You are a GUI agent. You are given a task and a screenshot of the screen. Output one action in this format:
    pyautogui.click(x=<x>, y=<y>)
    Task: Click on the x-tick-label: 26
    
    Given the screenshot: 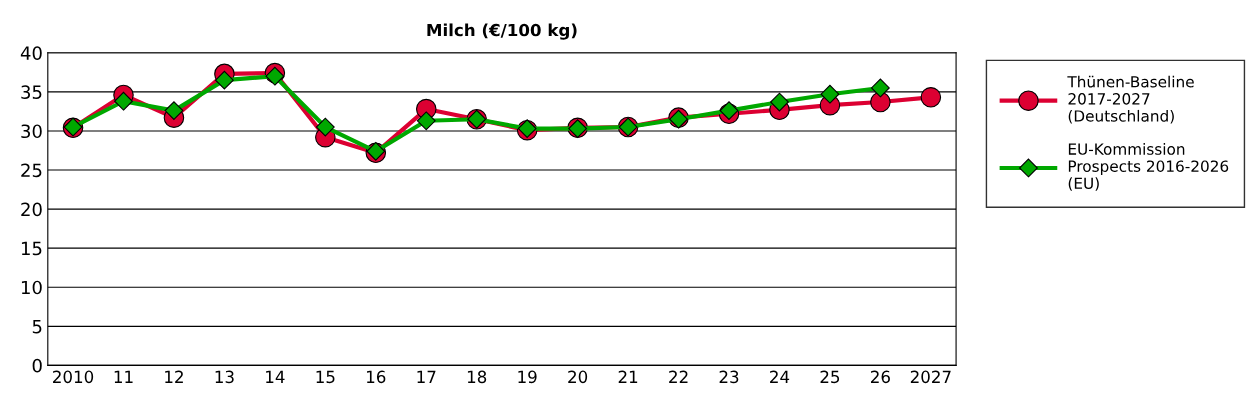 What is the action you would take?
    pyautogui.click(x=880, y=377)
    